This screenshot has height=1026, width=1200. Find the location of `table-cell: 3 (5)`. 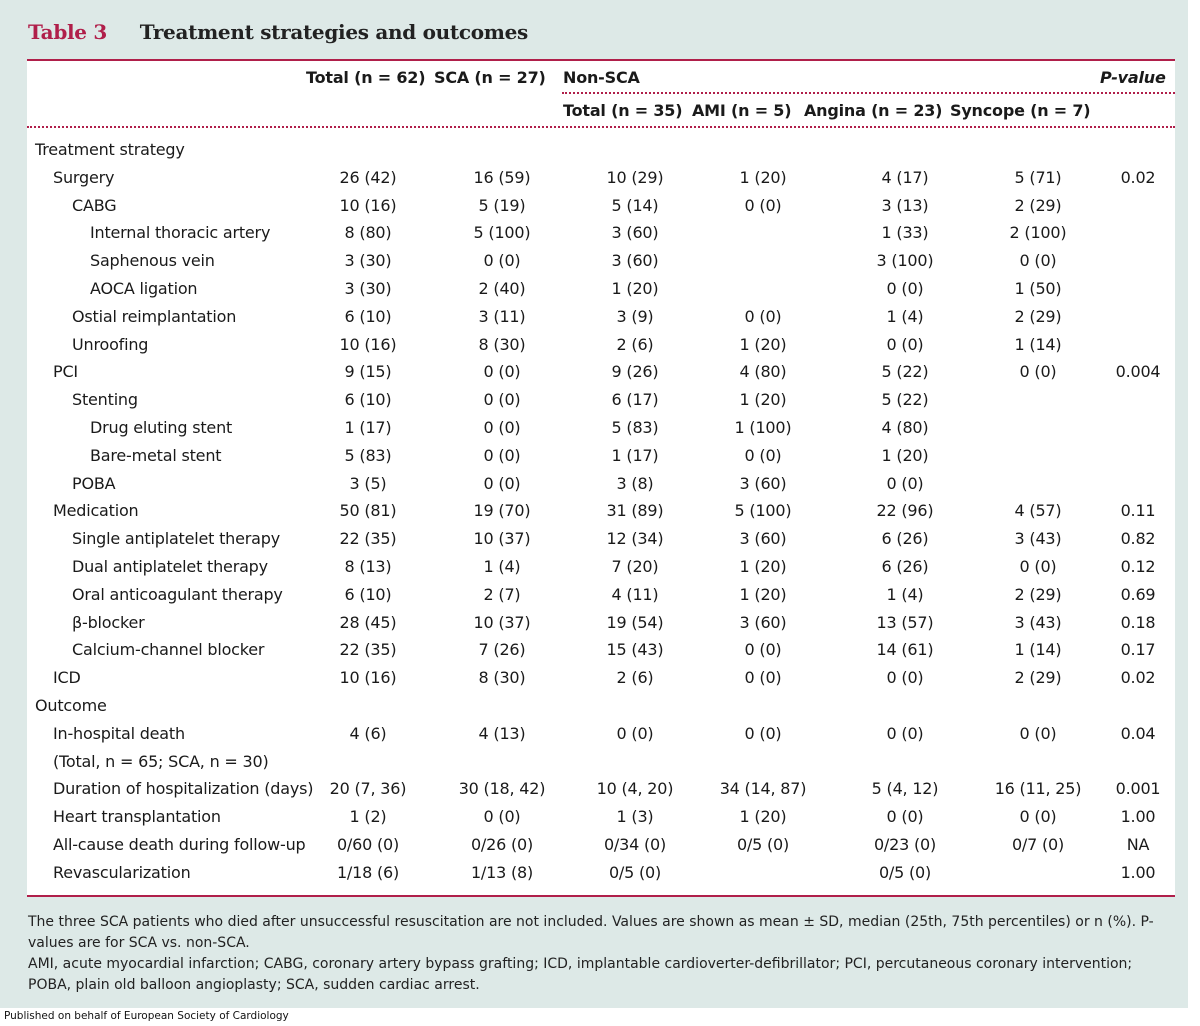

table-cell: 3 (5) is located at coordinates (368, 483).